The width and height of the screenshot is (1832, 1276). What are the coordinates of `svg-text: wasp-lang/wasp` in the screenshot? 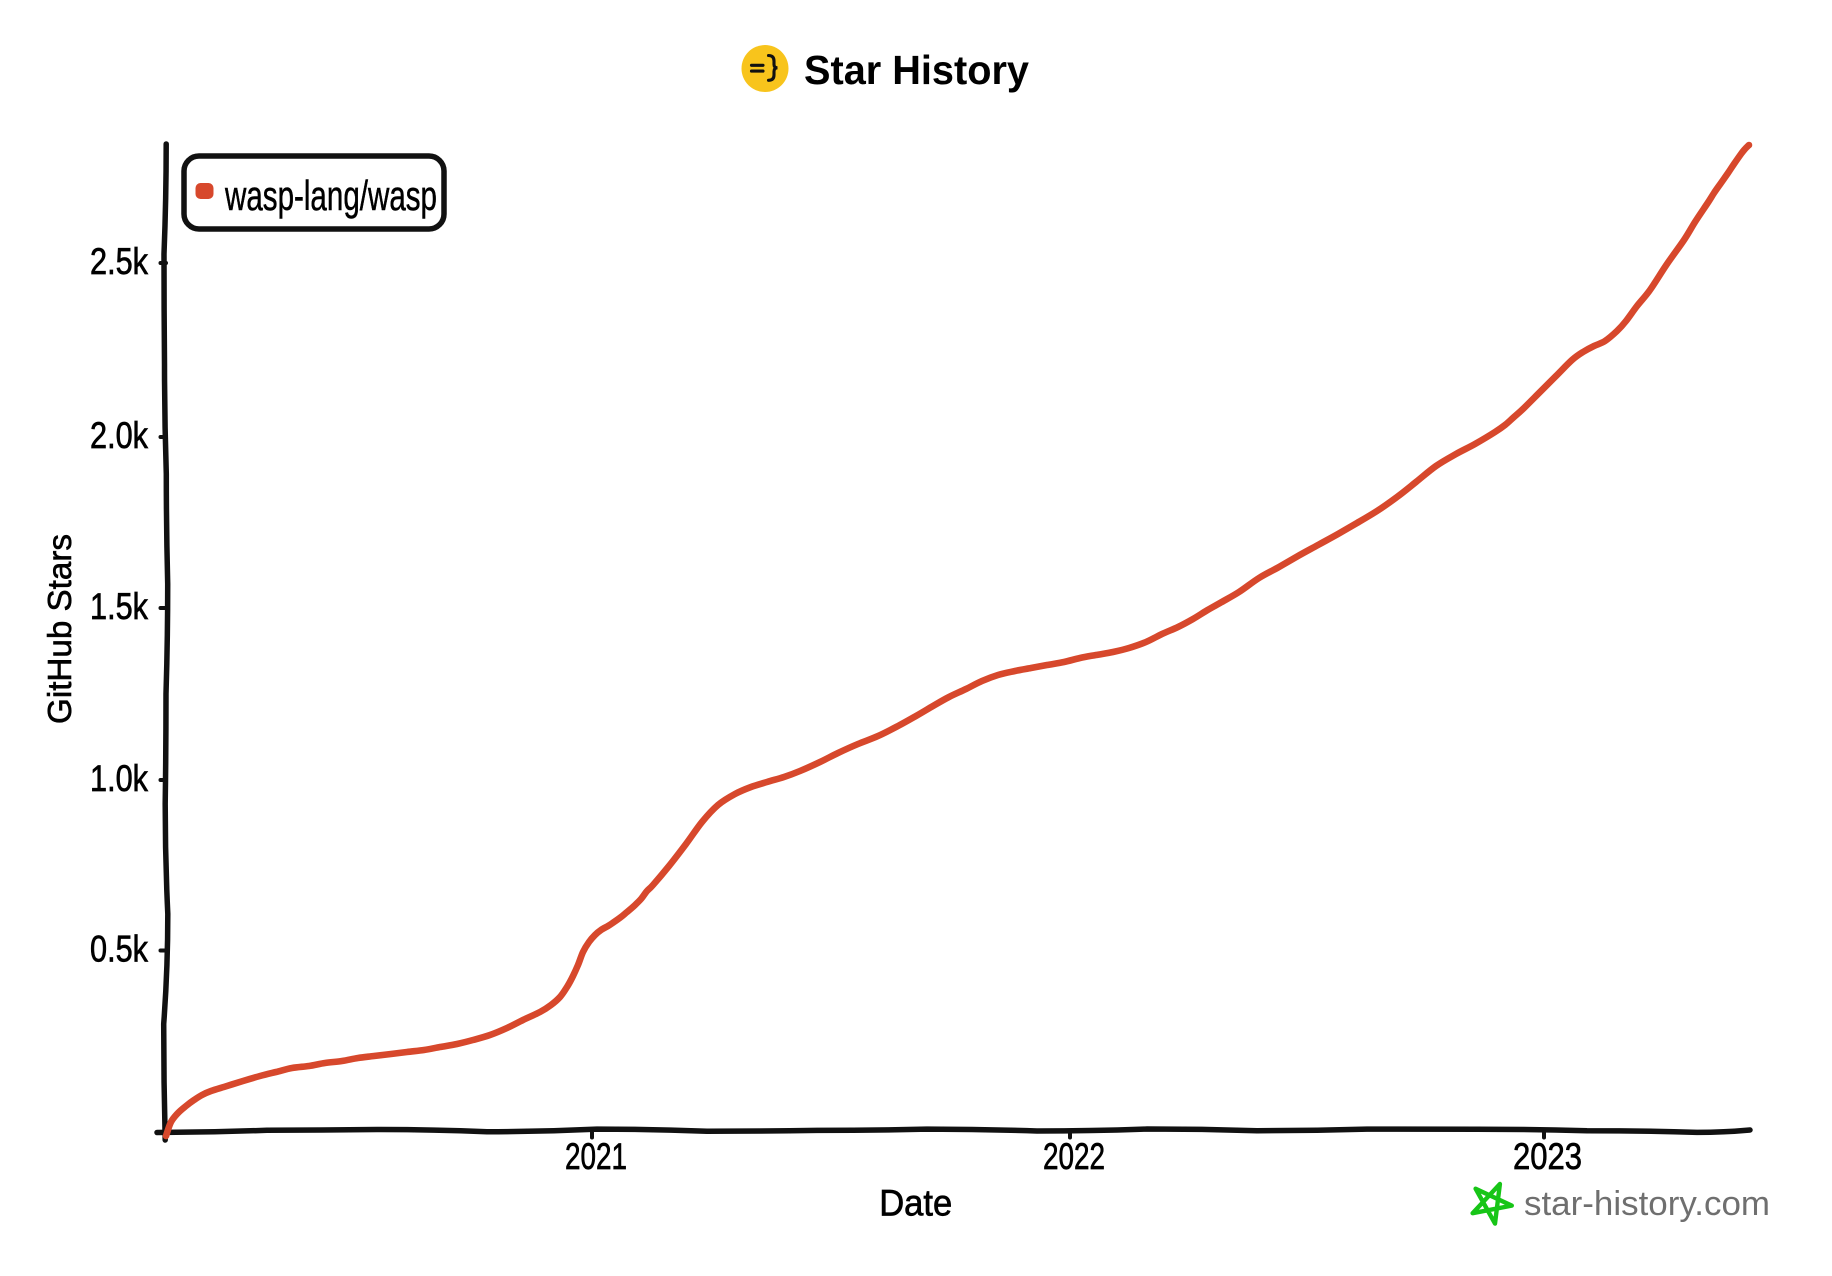 It's located at (330, 195).